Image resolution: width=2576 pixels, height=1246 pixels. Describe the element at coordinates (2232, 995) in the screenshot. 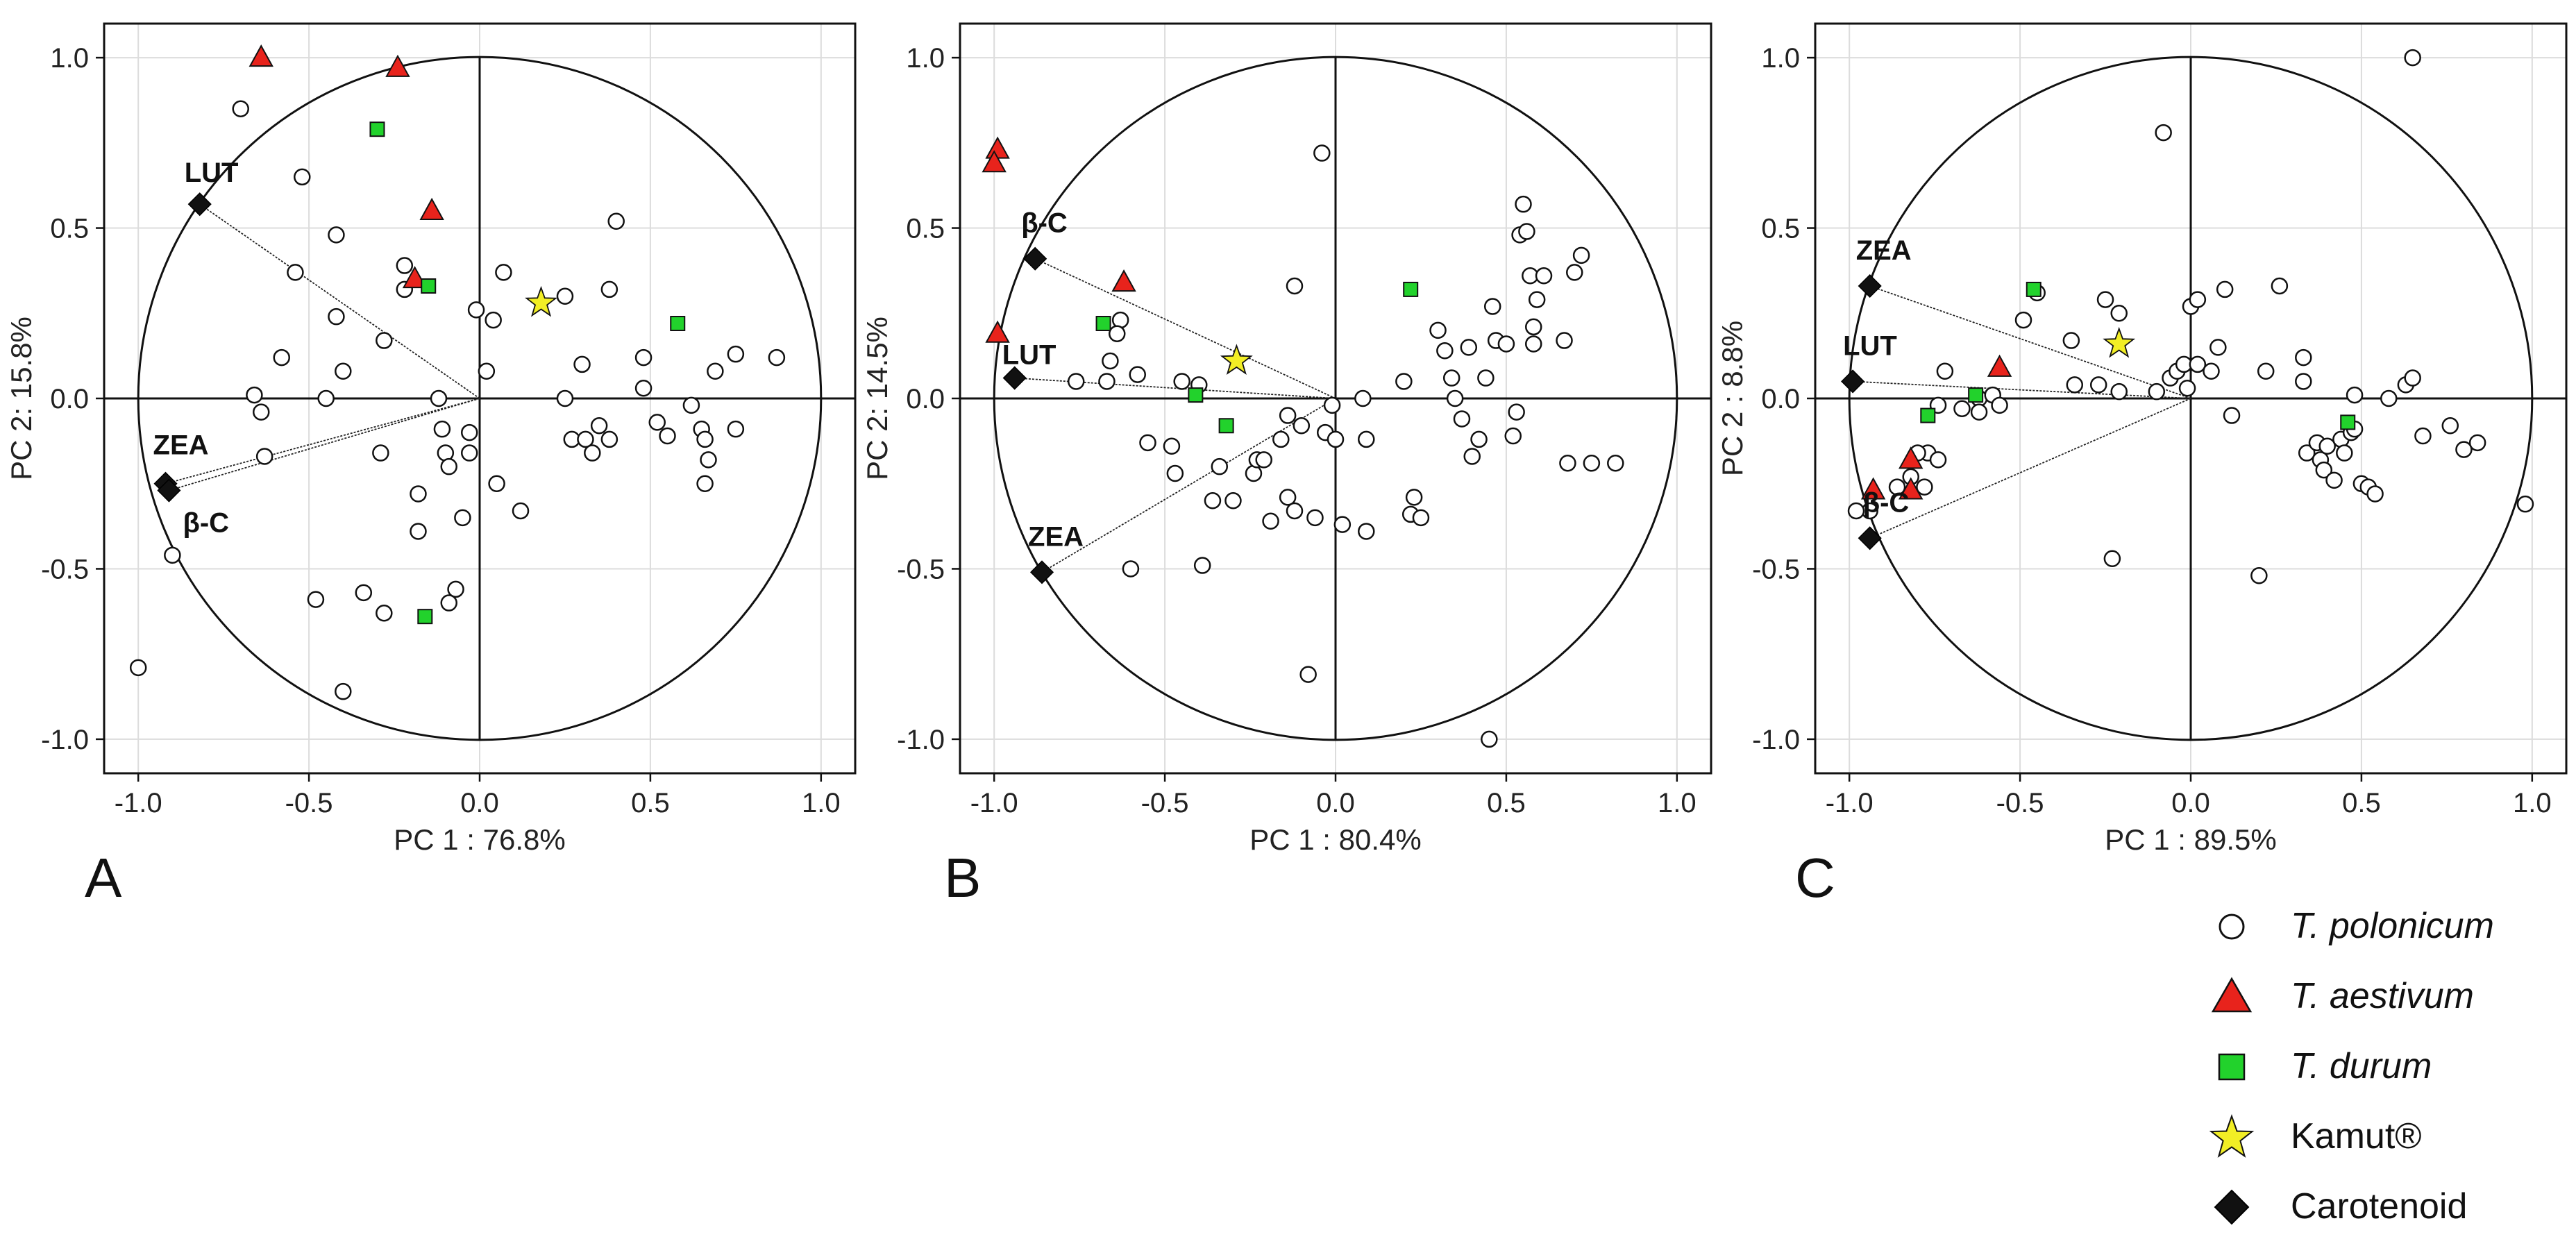

I see `legend-marker-aestivum` at that location.